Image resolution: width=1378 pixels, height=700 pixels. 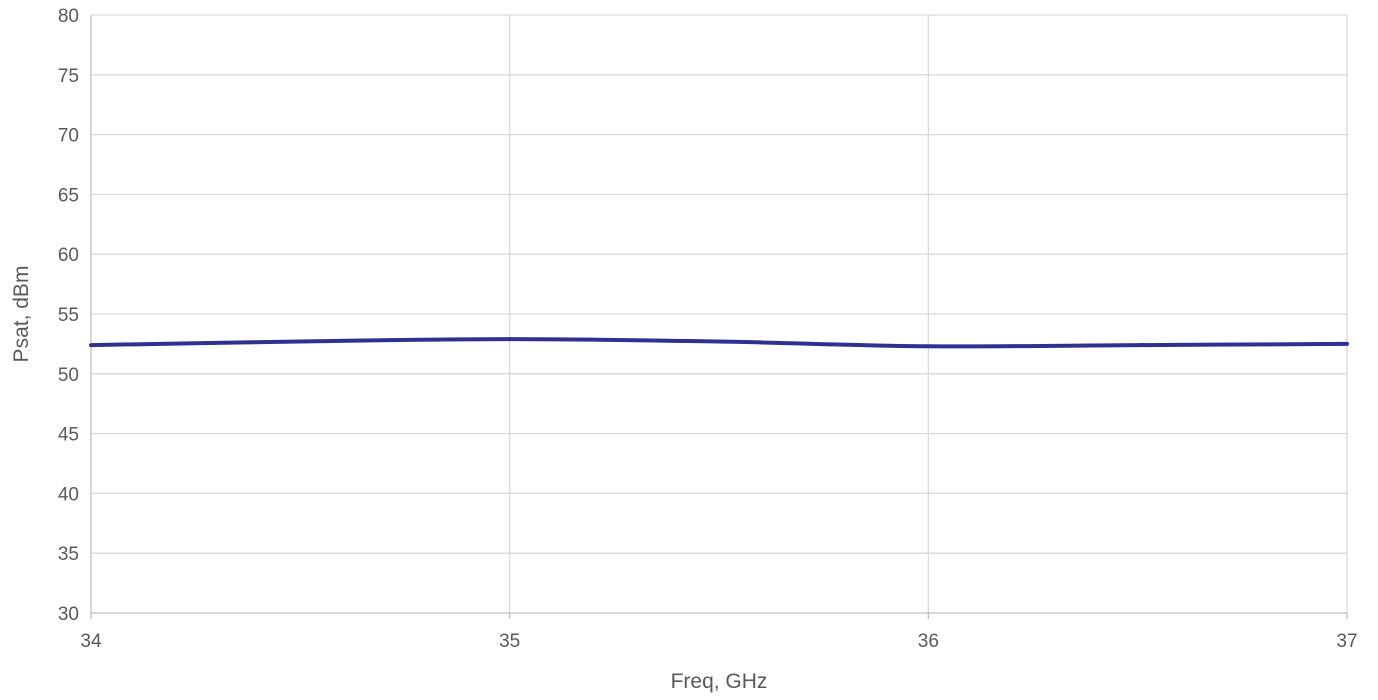 I want to click on y-tick-label: 70, so click(x=68, y=136).